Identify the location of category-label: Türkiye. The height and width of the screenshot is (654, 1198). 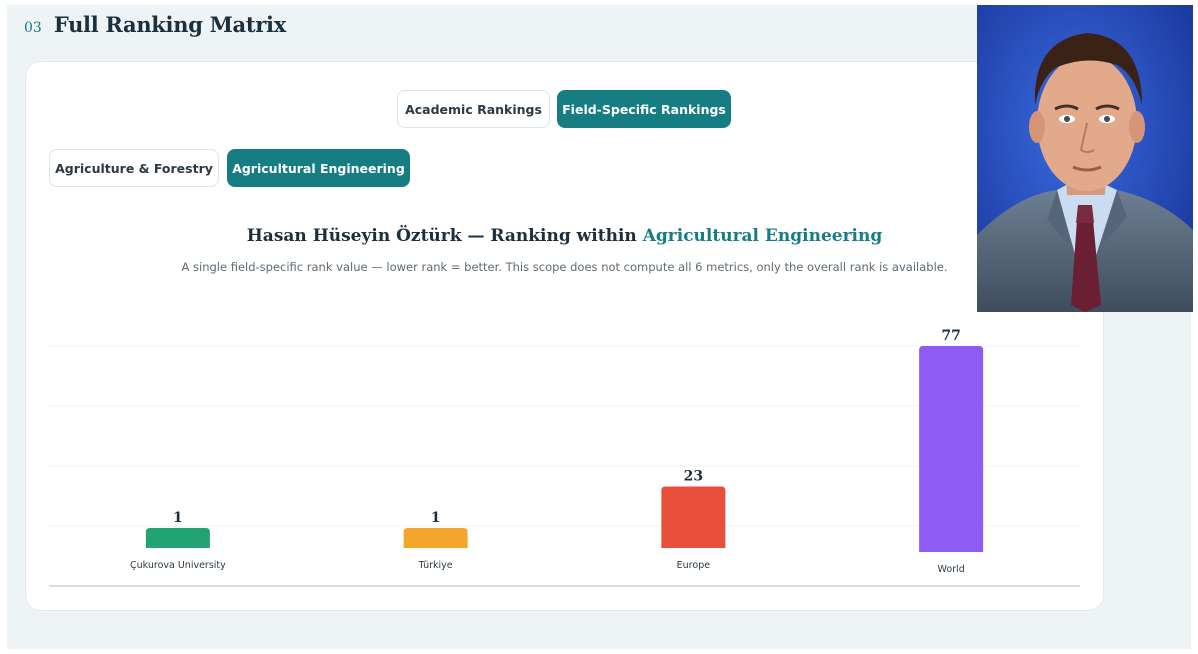
(435, 565).